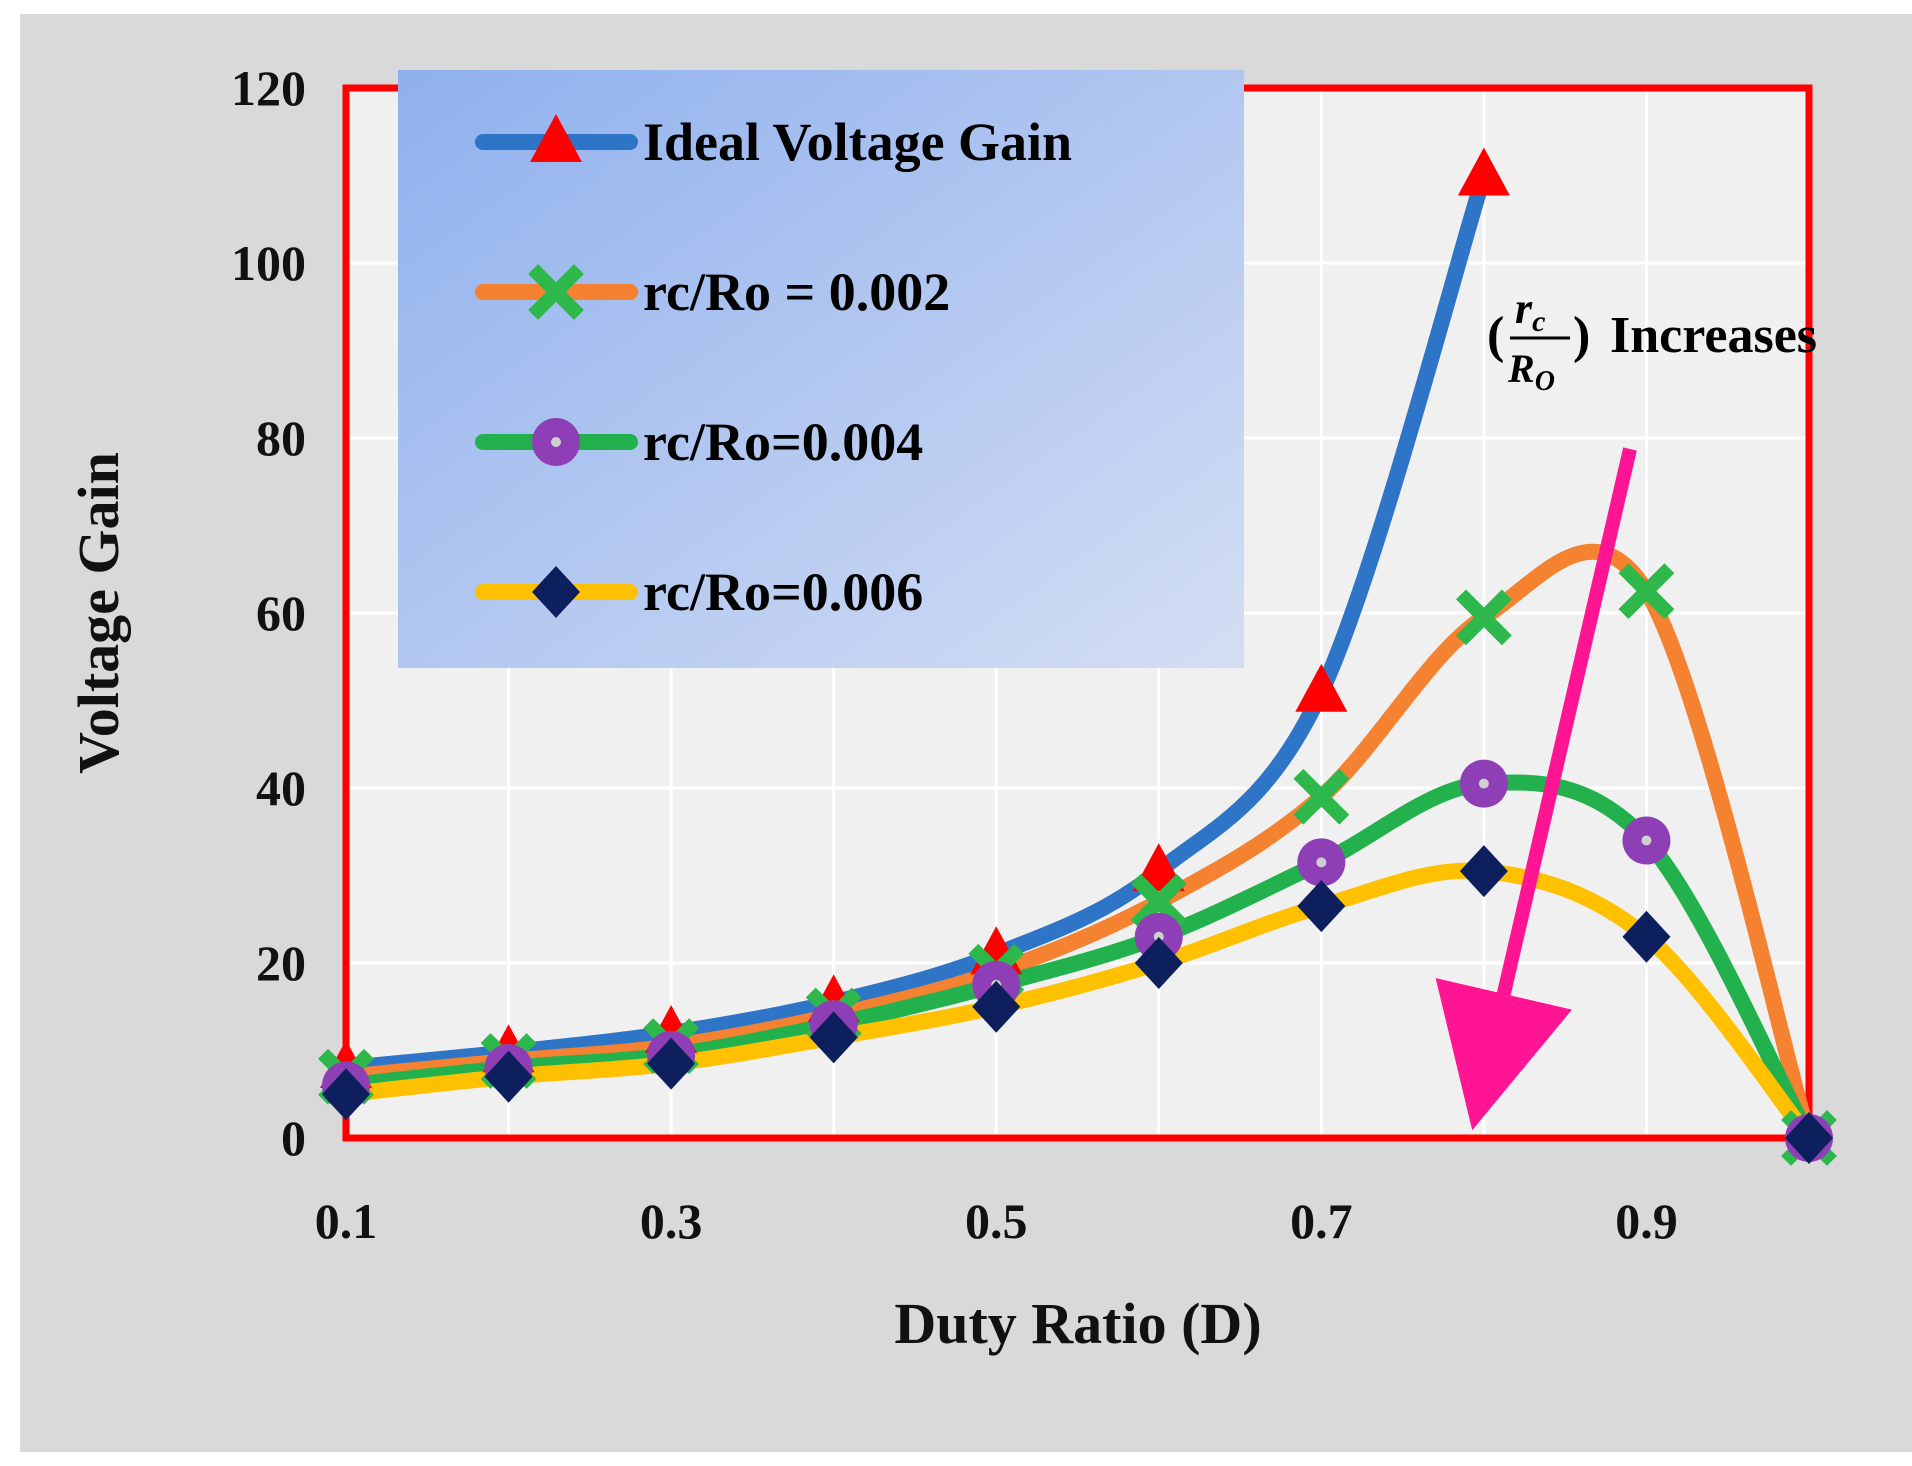 The image size is (1912, 1466). Describe the element at coordinates (556, 592) in the screenshot. I see `legend-marker-diamond` at that location.